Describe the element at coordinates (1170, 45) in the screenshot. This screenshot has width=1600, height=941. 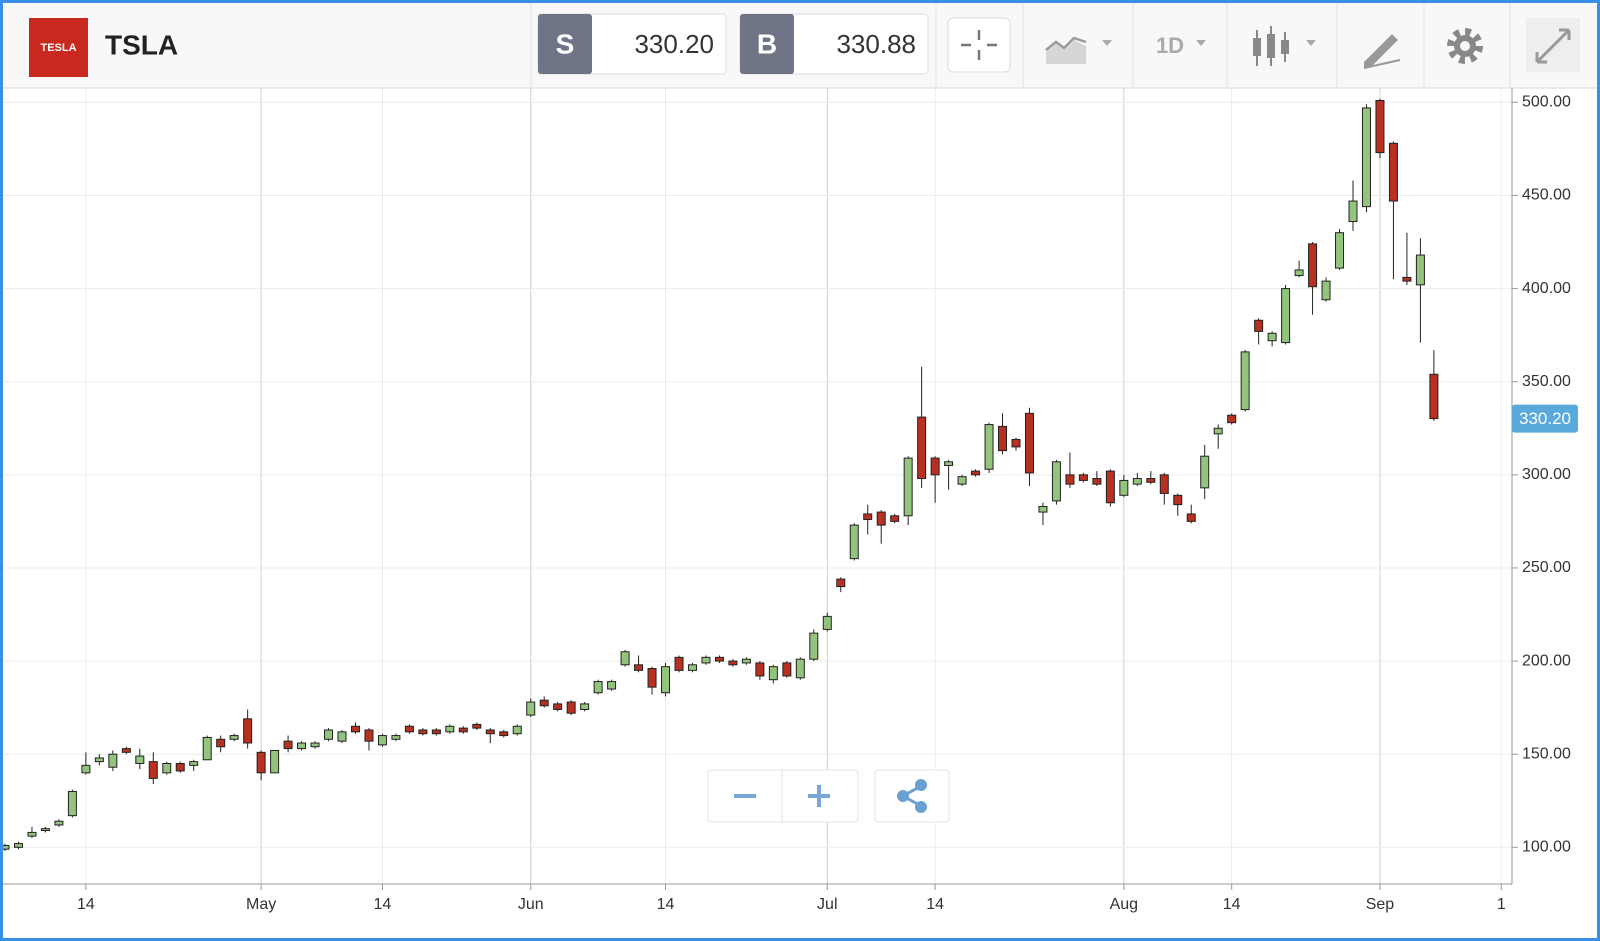
I see `interval: 1D` at that location.